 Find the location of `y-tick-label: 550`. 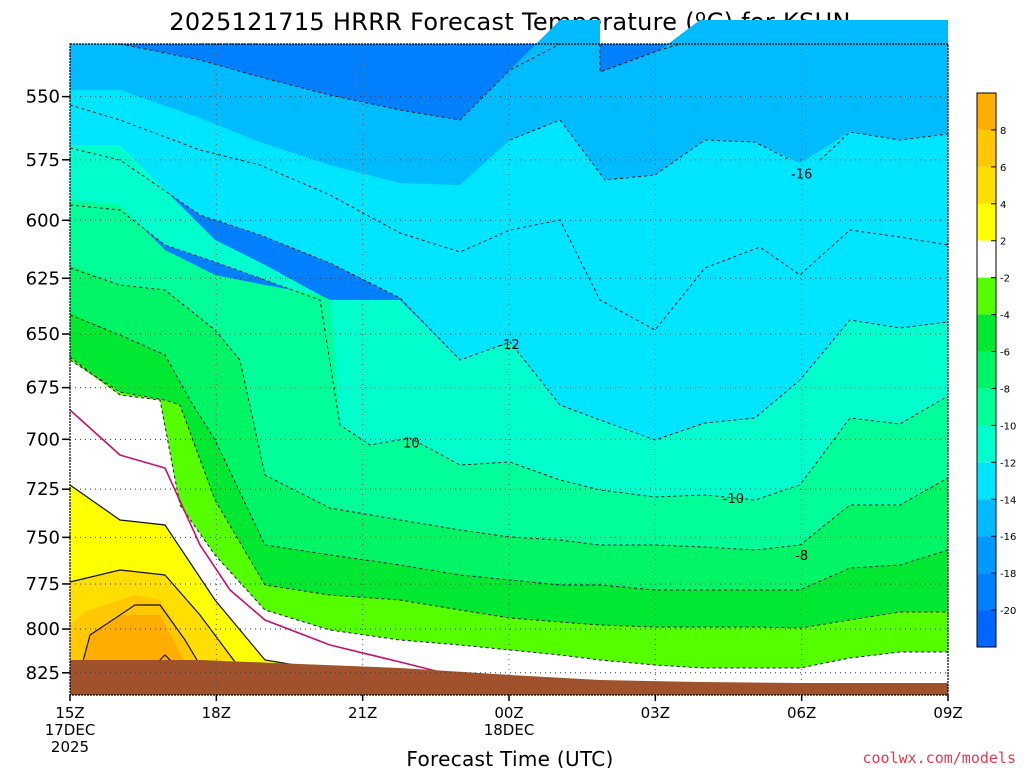

y-tick-label: 550 is located at coordinates (43, 97).